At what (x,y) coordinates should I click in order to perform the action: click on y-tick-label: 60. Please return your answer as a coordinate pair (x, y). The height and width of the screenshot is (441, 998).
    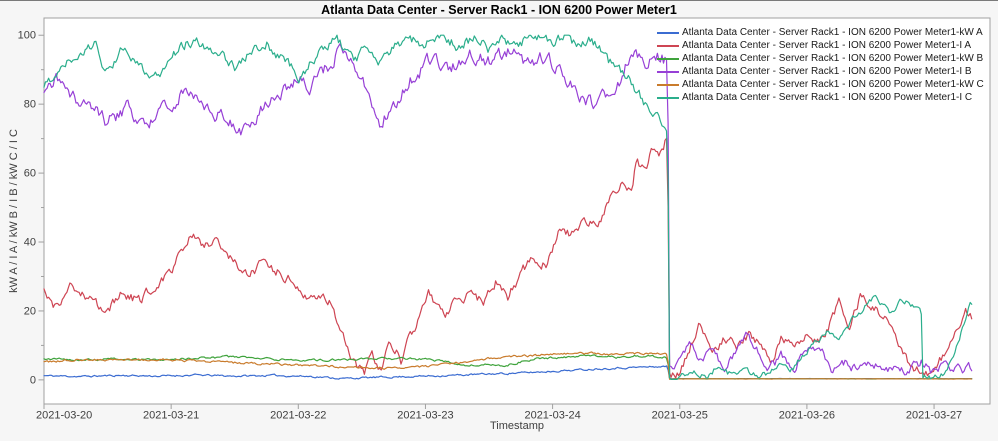
    Looking at the image, I should click on (30, 174).